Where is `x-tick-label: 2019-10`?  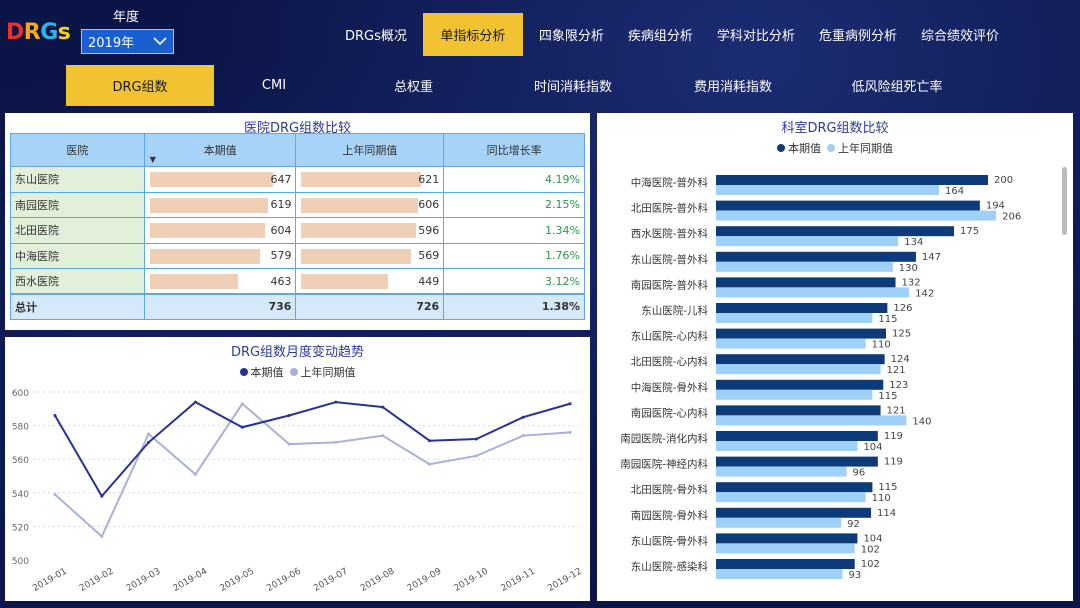
x-tick-label: 2019-10 is located at coordinates (472, 580).